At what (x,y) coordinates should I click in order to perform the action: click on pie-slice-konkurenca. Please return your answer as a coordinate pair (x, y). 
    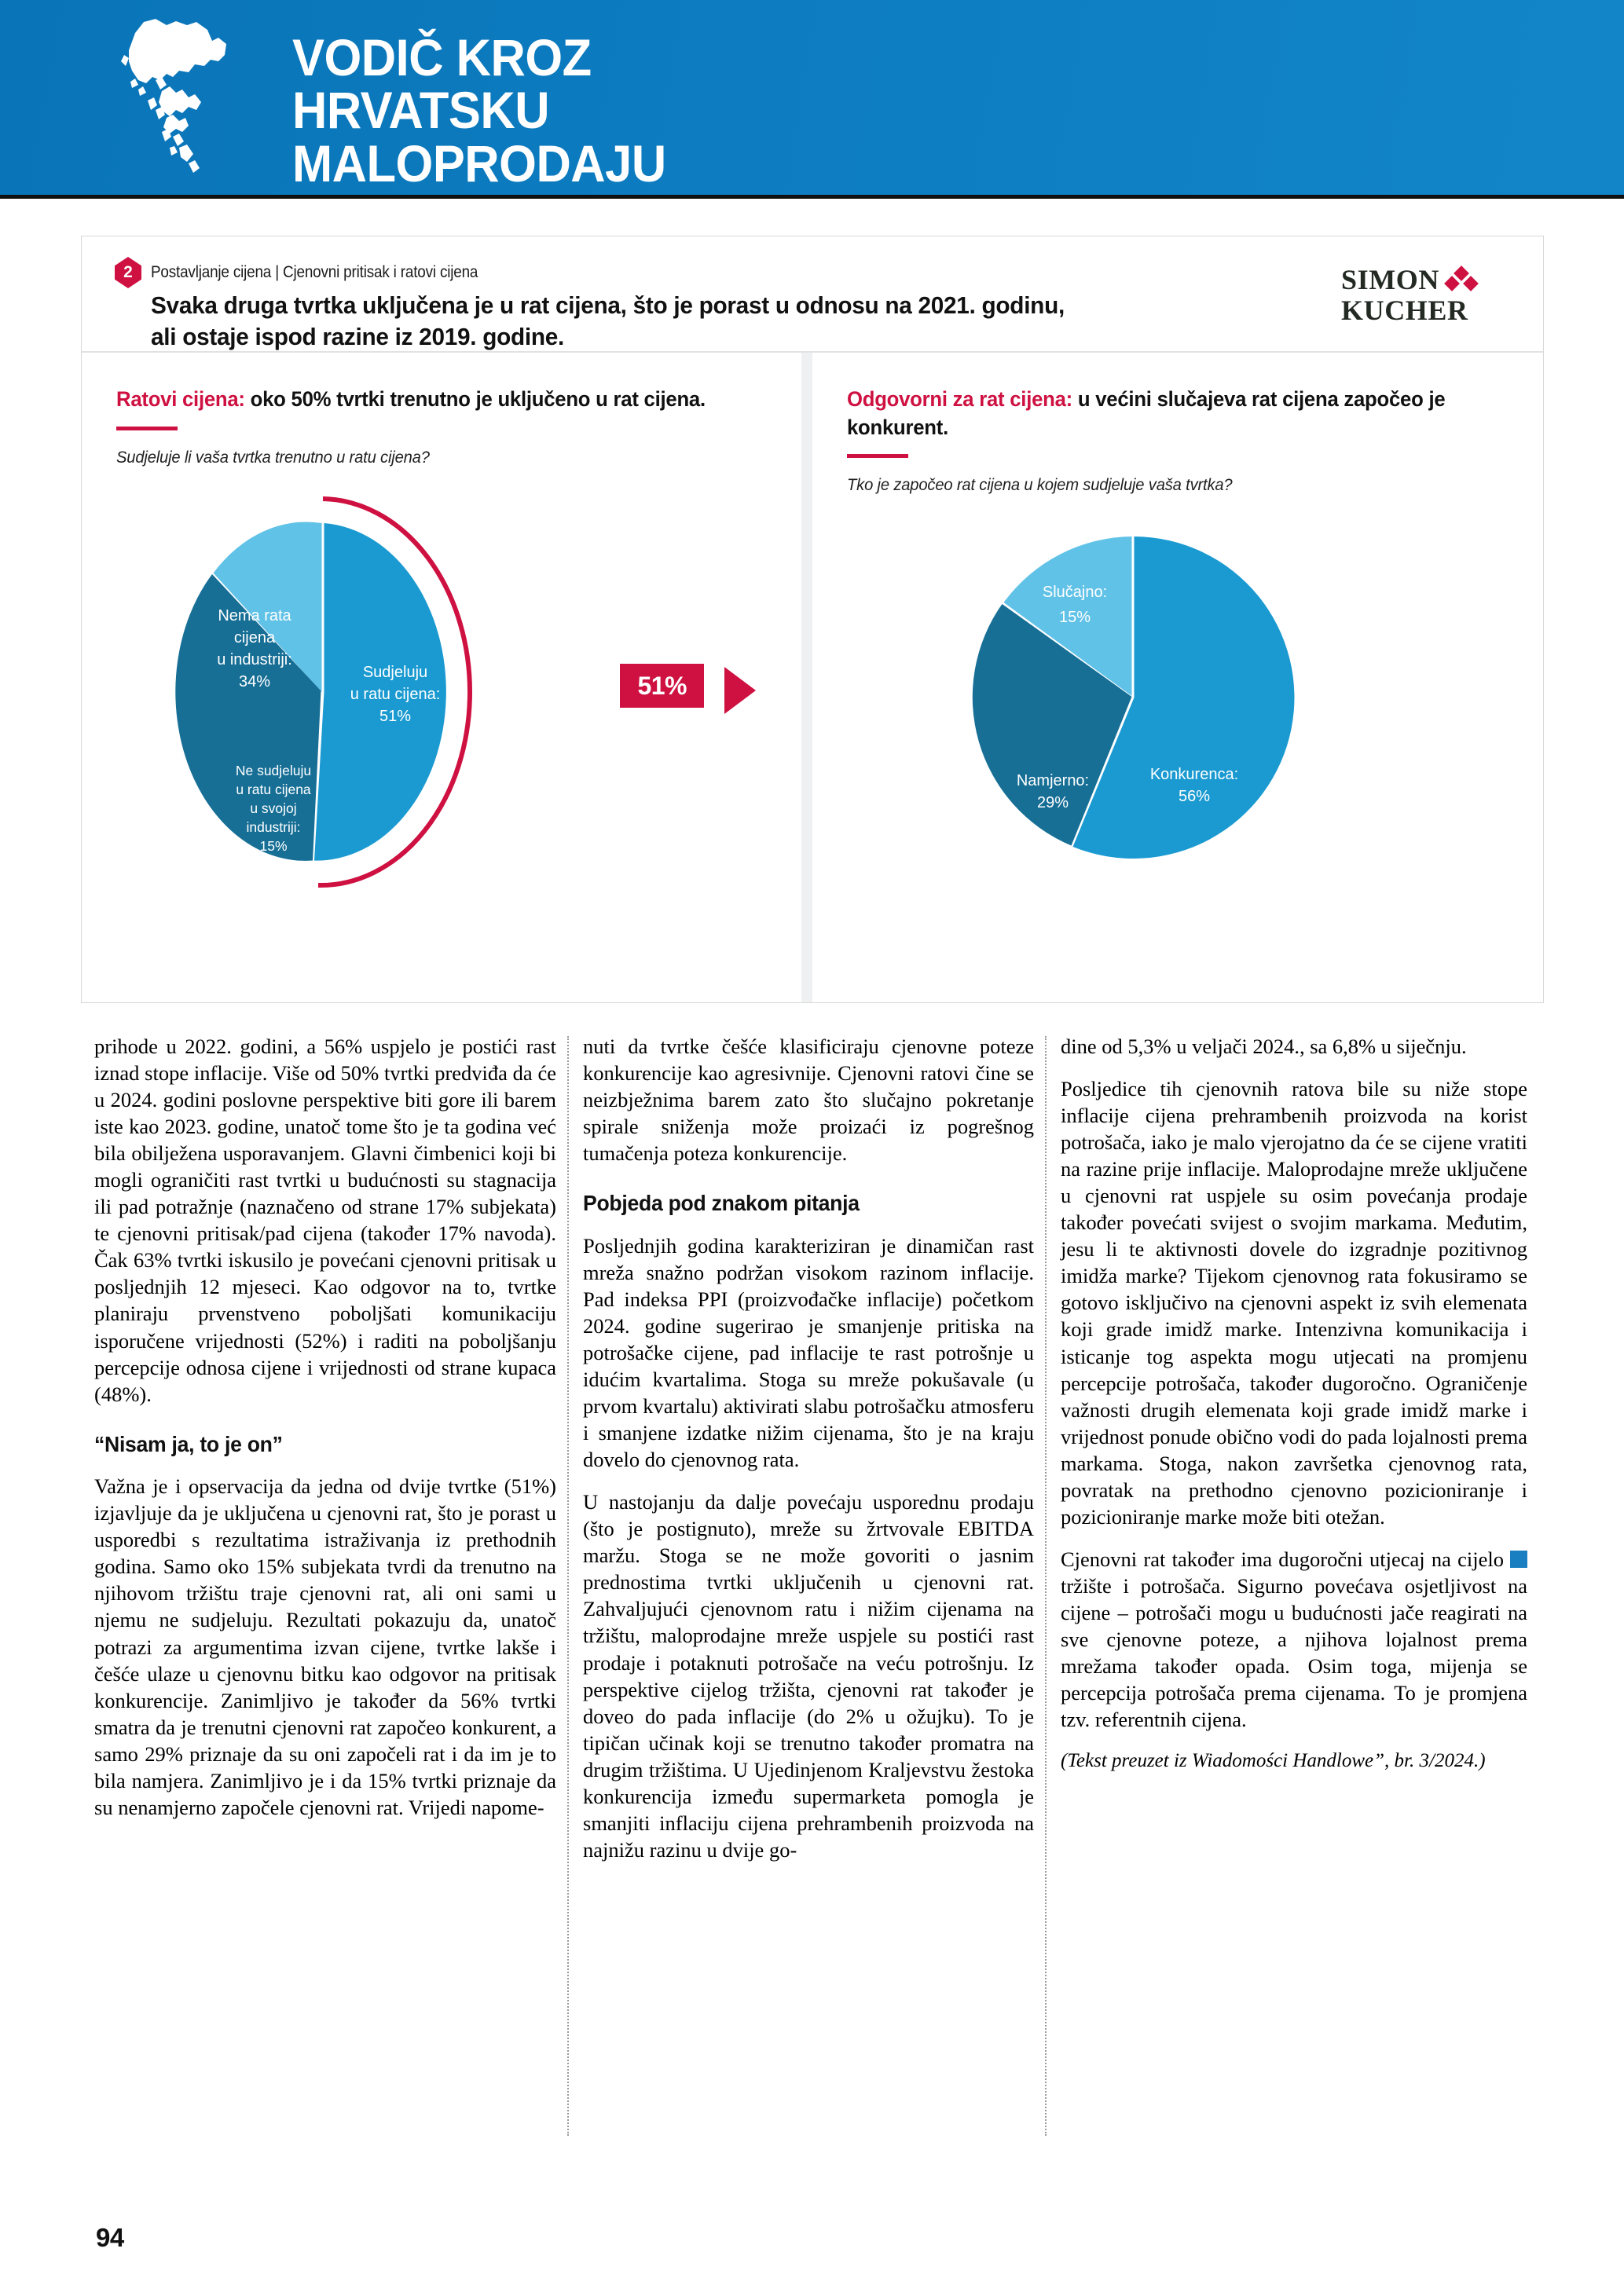
    Looking at the image, I should click on (1184, 697).